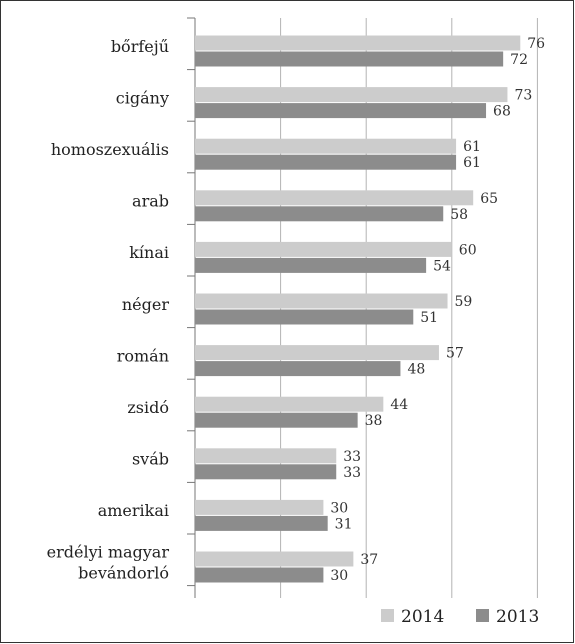 The image size is (575, 644). Describe the element at coordinates (429, 318) in the screenshot. I see `value-label-2013-5: 51` at that location.